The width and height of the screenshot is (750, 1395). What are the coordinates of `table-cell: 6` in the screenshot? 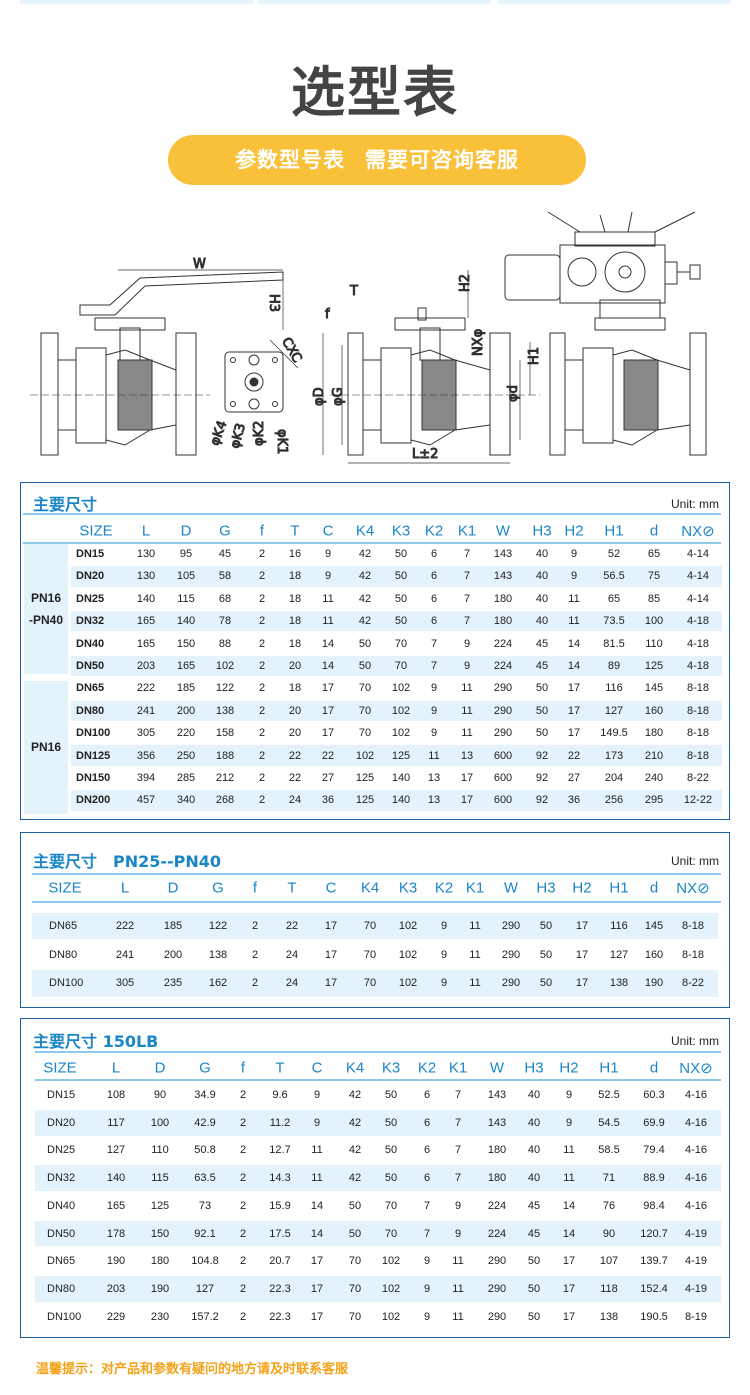 It's located at (427, 1095).